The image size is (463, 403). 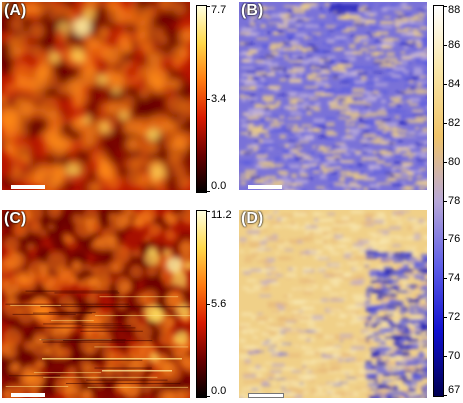 What do you see at coordinates (266, 395) in the screenshot?
I see `scale-bar-d` at bounding box center [266, 395].